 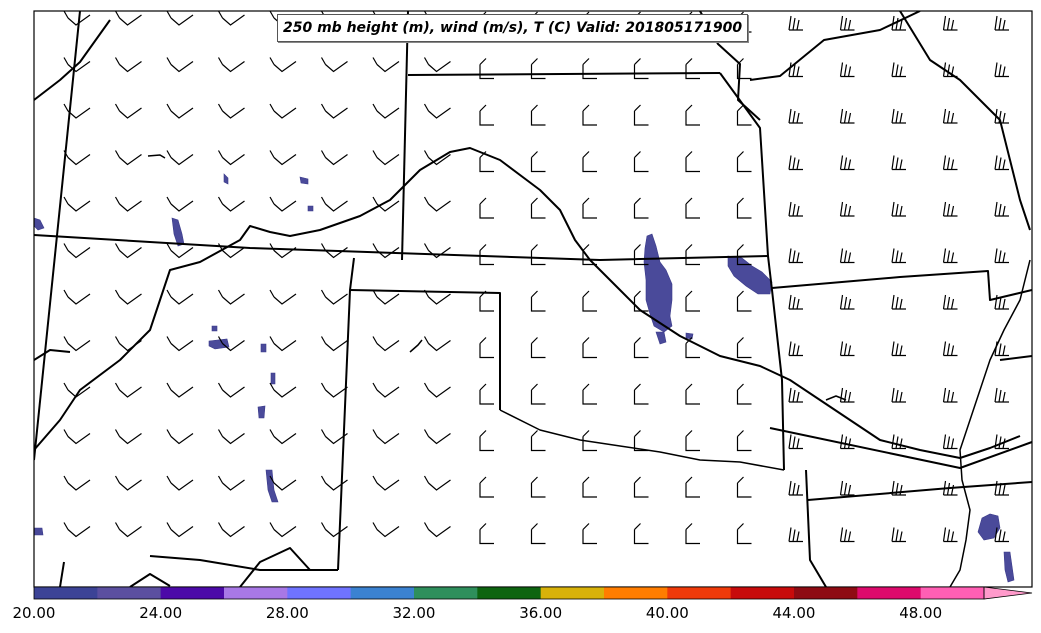 What do you see at coordinates (34, 613) in the screenshot?
I see `colorbar-tick-label: 20.00` at bounding box center [34, 613].